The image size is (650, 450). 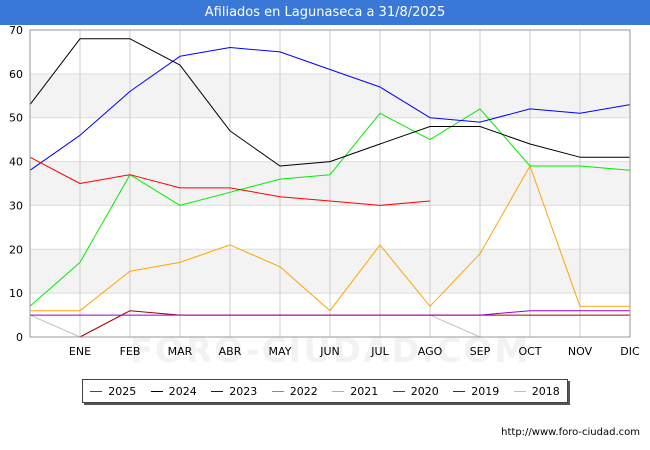 What do you see at coordinates (570, 432) in the screenshot?
I see `source-url: http://www.foro-ciudad.com` at bounding box center [570, 432].